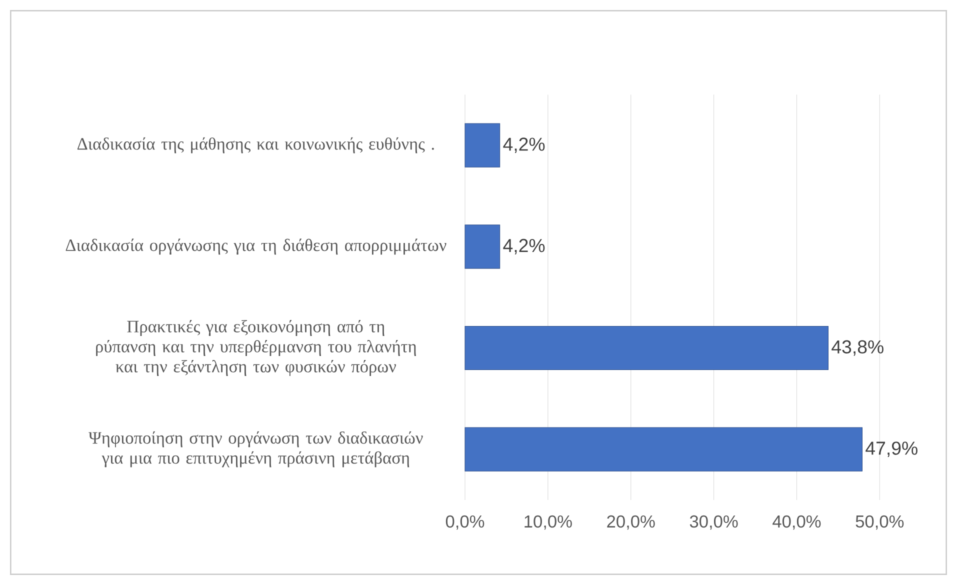  What do you see at coordinates (256, 246) in the screenshot?
I see `y-tick-label: Διαδικασία οργάνωσης για τη διάθεση απορριμμάτων` at bounding box center [256, 246].